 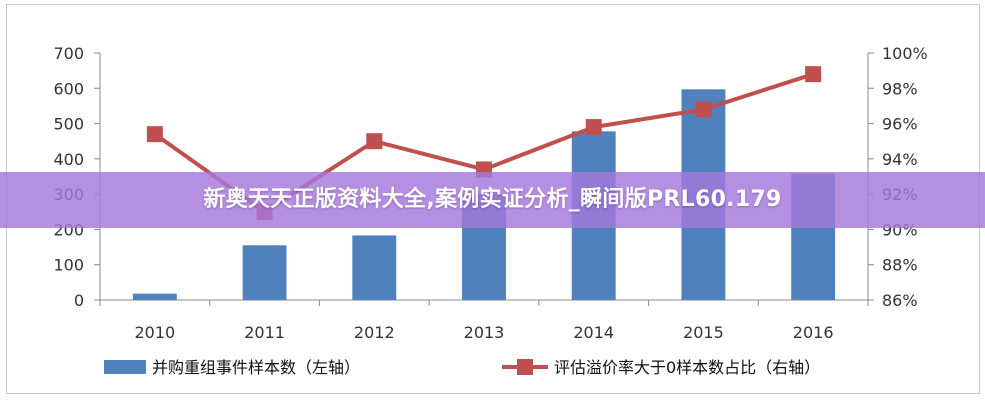 I want to click on y-right-tick-label: 96%, so click(x=900, y=124).